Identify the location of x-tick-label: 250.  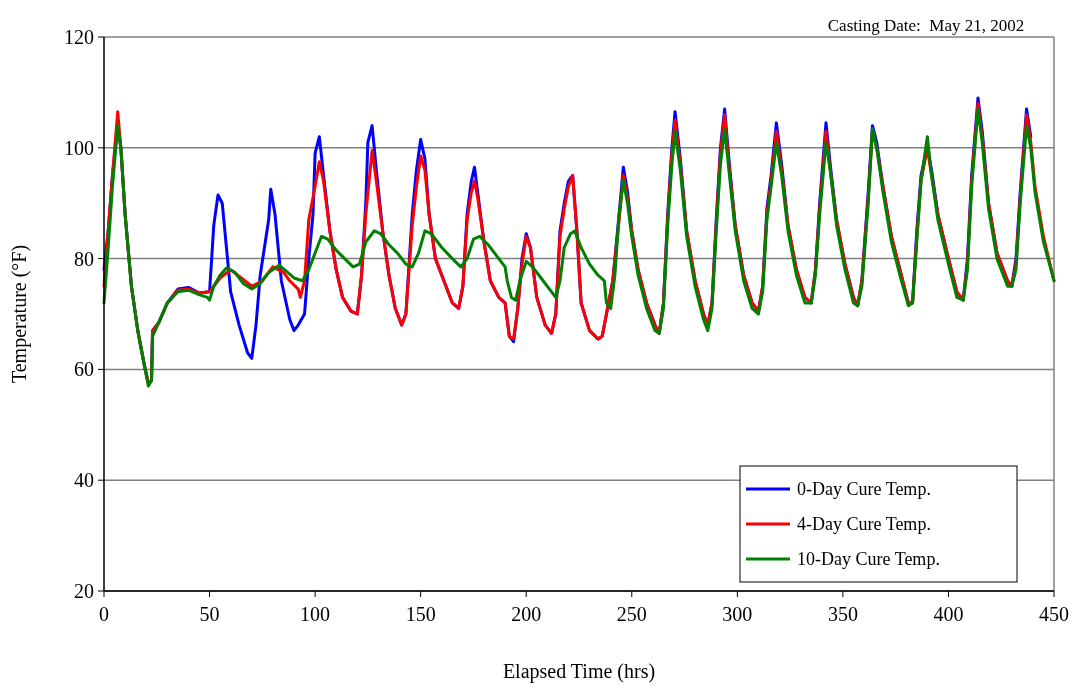
(631, 614).